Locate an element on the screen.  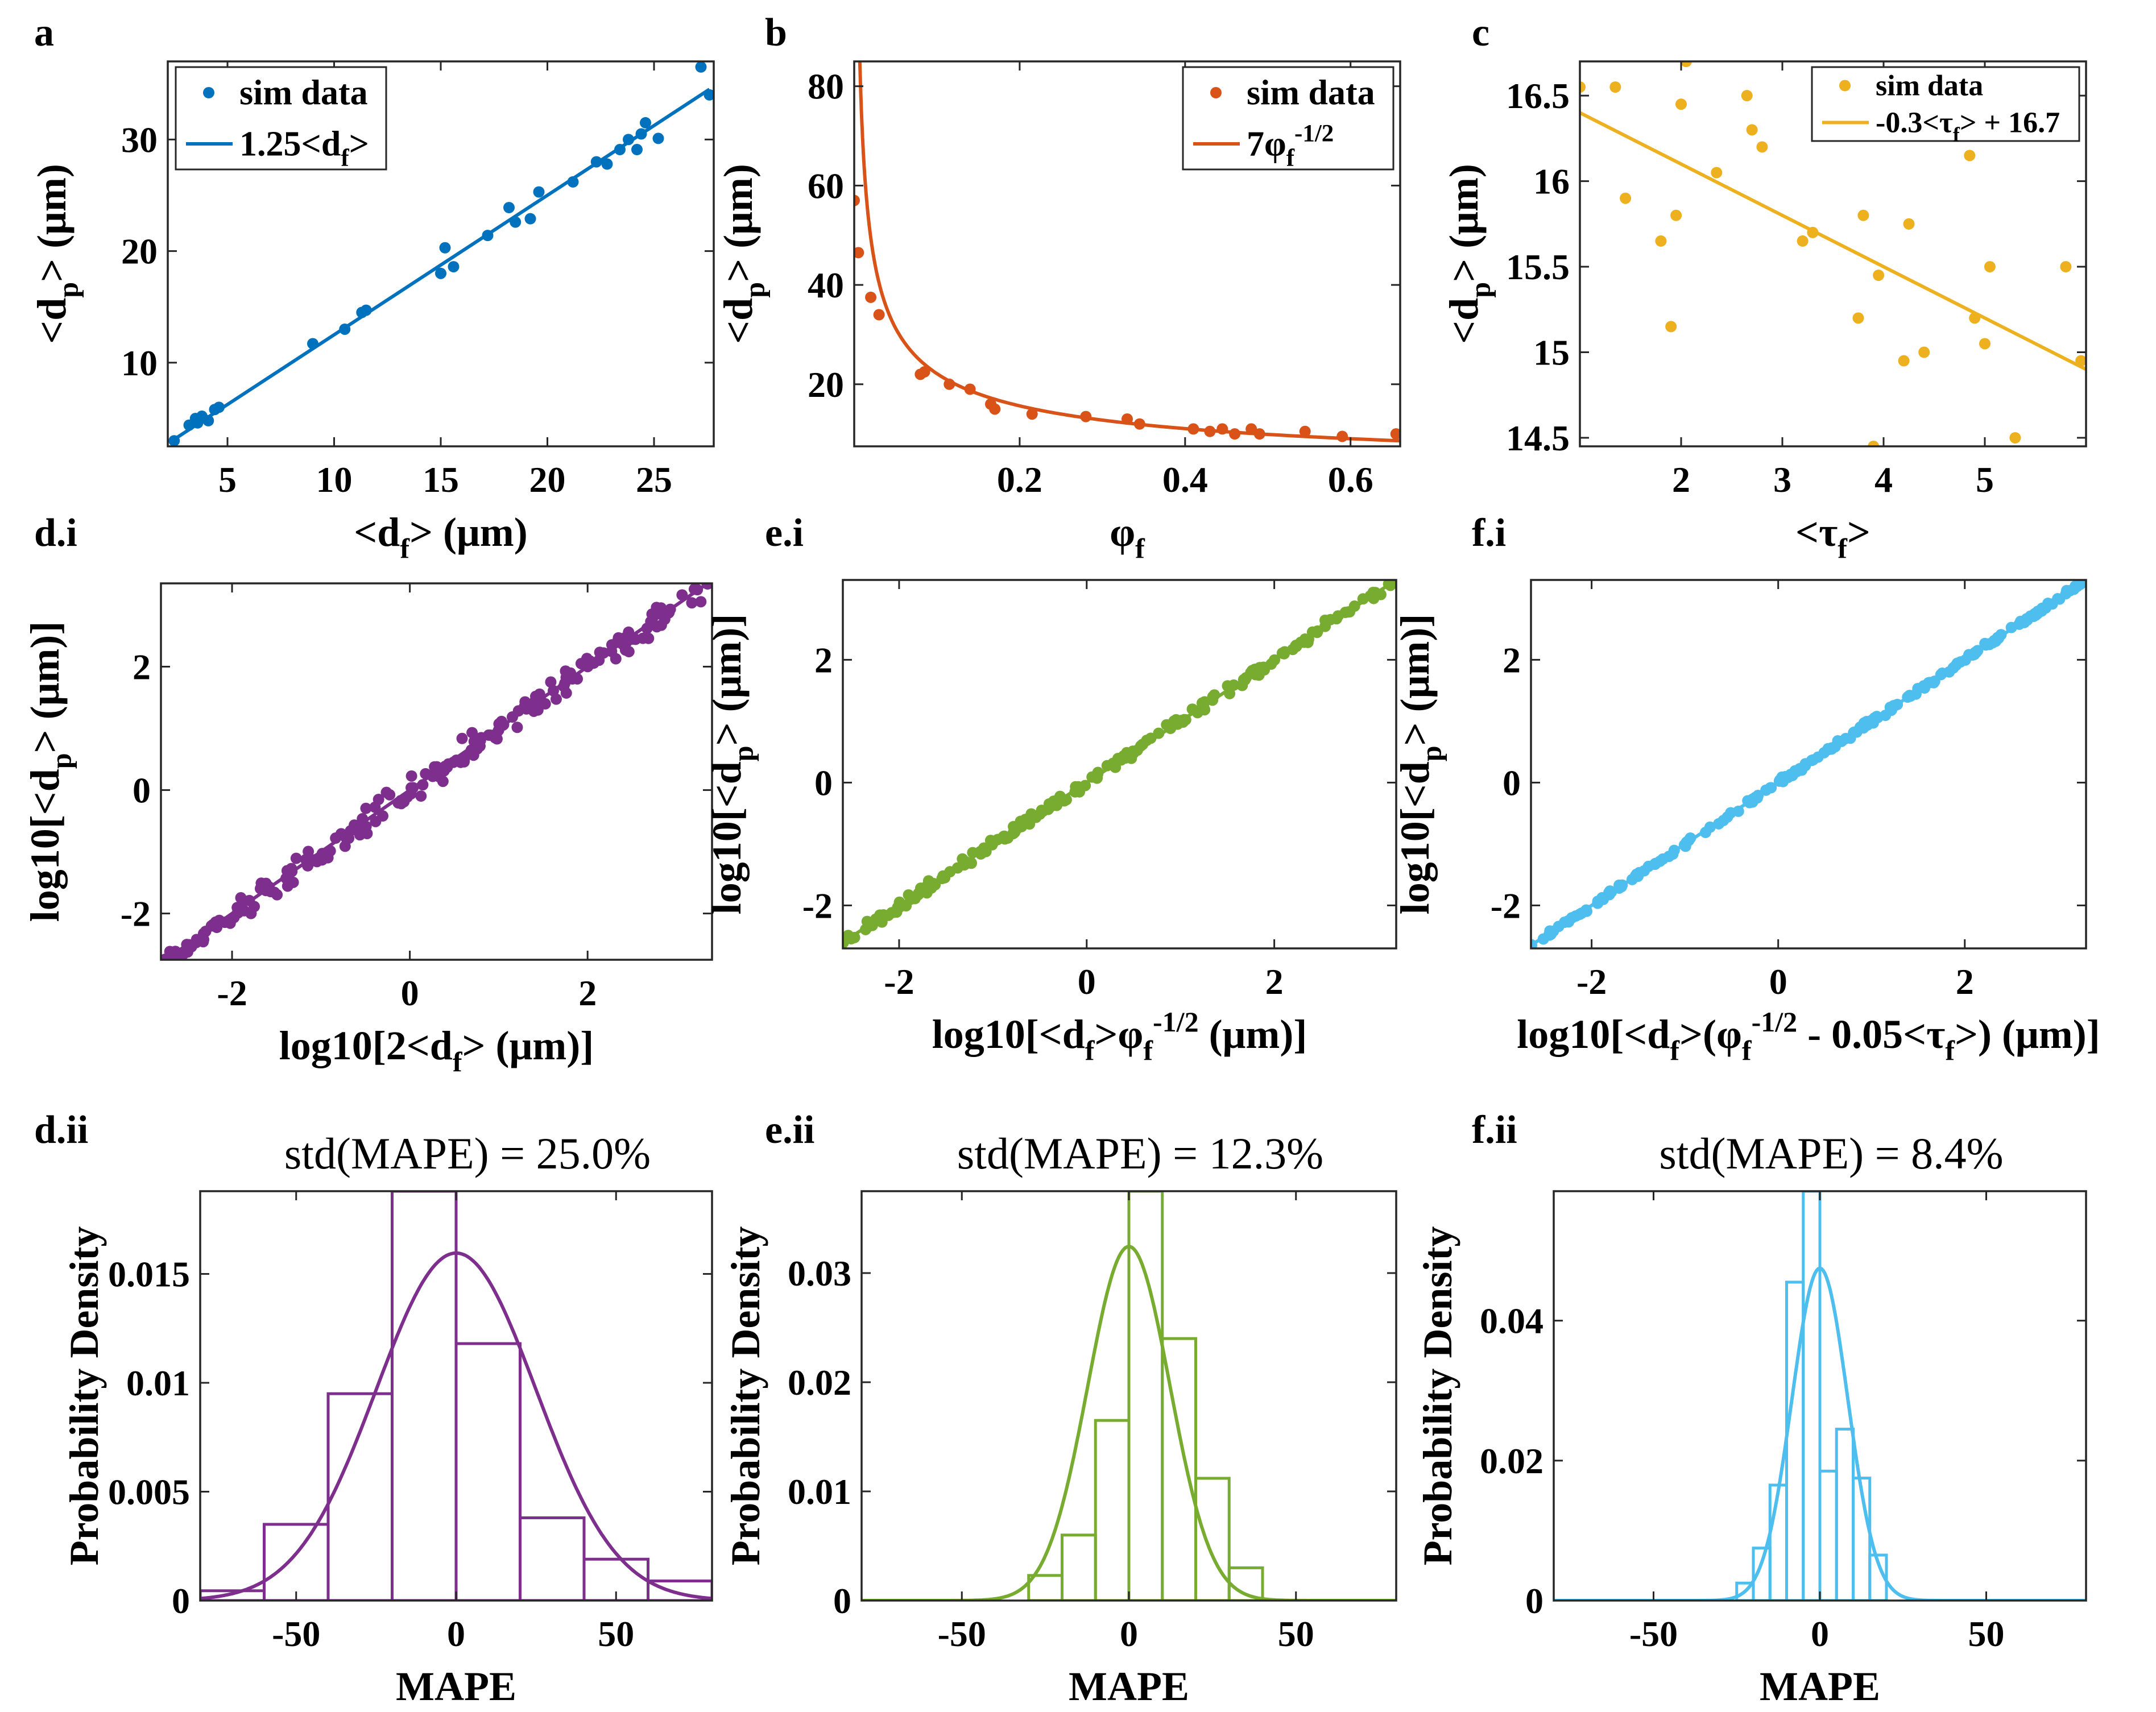
x-tick-label: 0.6 is located at coordinates (1350, 479).